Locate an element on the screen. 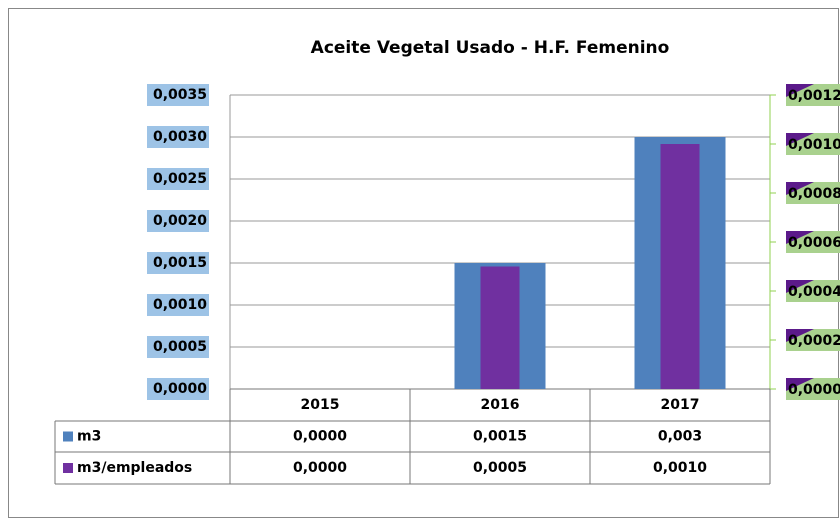 This screenshot has height=526, width=840. y-tick-label: 0,0005 is located at coordinates (180, 347).